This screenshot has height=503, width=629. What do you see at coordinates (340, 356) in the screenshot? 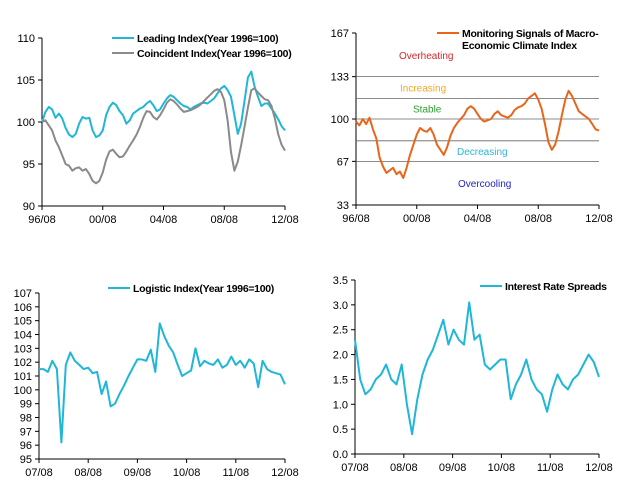
I see `y-tick-label: 2.0` at bounding box center [340, 356].